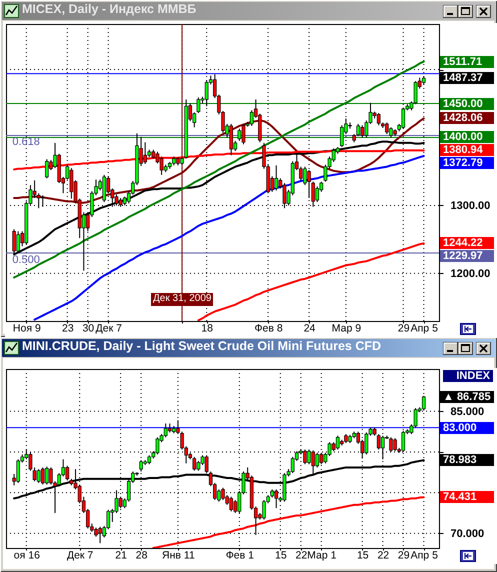 The image size is (497, 572). I want to click on x-tick-label: Ноя 9, so click(26, 328).